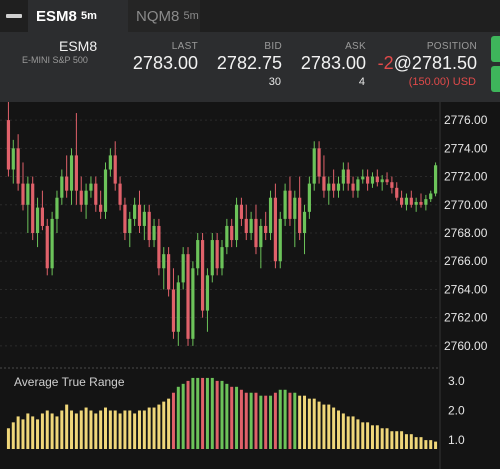 The height and width of the screenshot is (469, 500). What do you see at coordinates (466, 120) in the screenshot?
I see `price-tick-label: 2776.00` at bounding box center [466, 120].